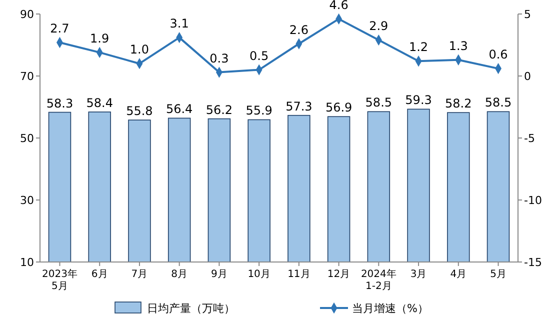 This screenshot has width=558, height=322. I want to click on y2-tick-label: 5, so click(527, 14).